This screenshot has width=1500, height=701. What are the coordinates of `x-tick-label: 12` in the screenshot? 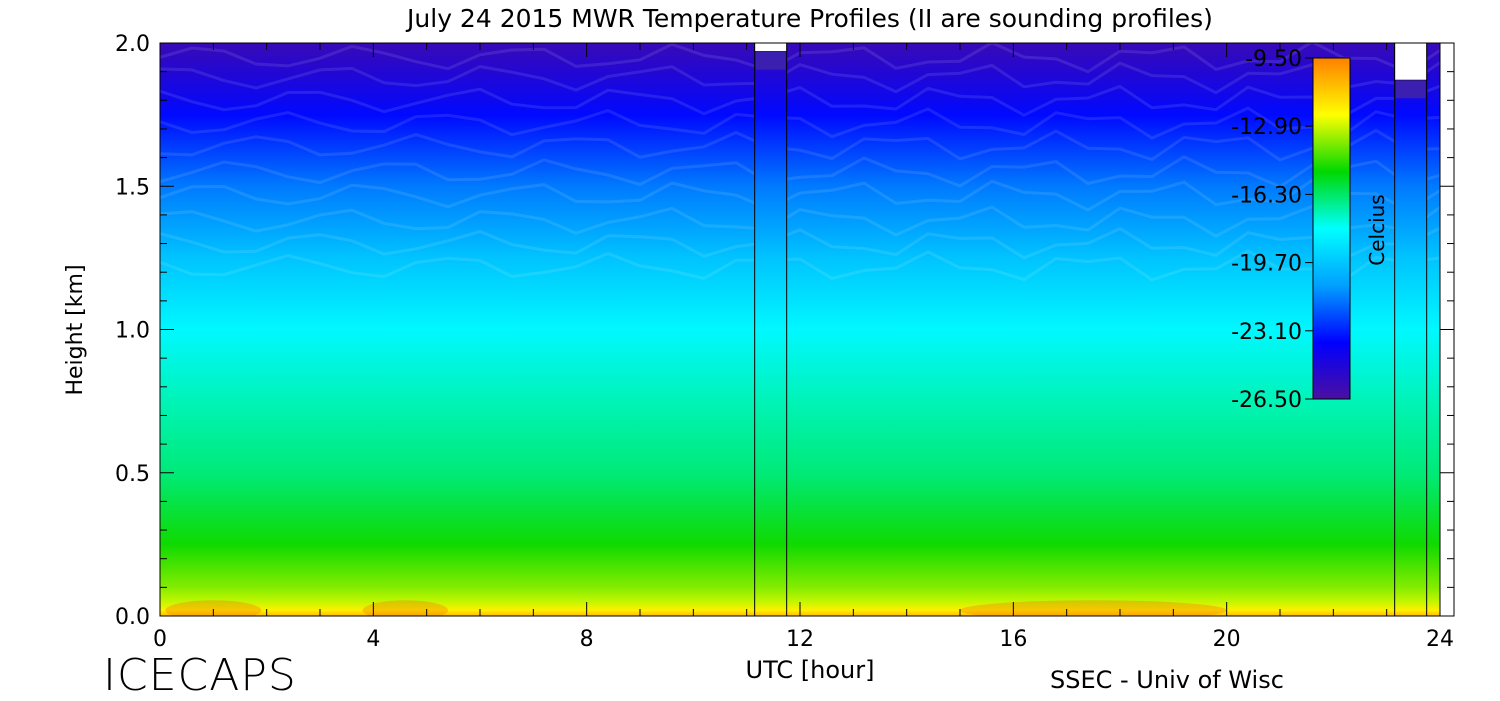 It's located at (800, 639).